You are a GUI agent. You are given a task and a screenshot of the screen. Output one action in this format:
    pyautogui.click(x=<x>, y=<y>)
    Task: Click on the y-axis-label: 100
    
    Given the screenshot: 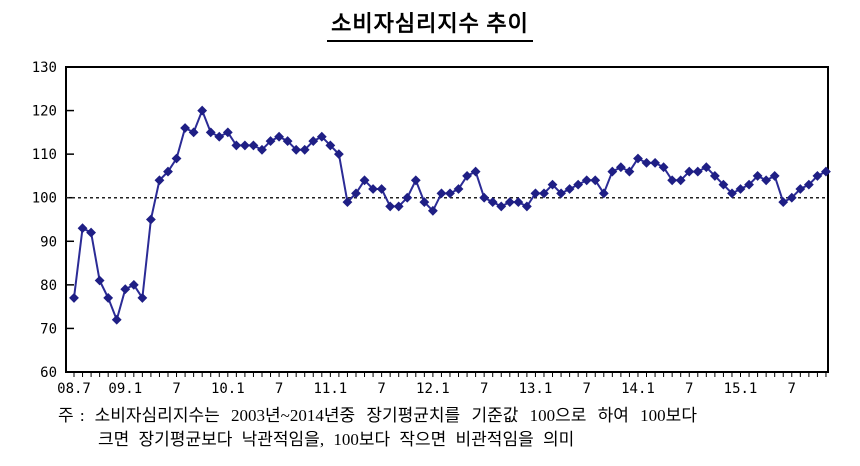 What is the action you would take?
    pyautogui.click(x=44, y=199)
    